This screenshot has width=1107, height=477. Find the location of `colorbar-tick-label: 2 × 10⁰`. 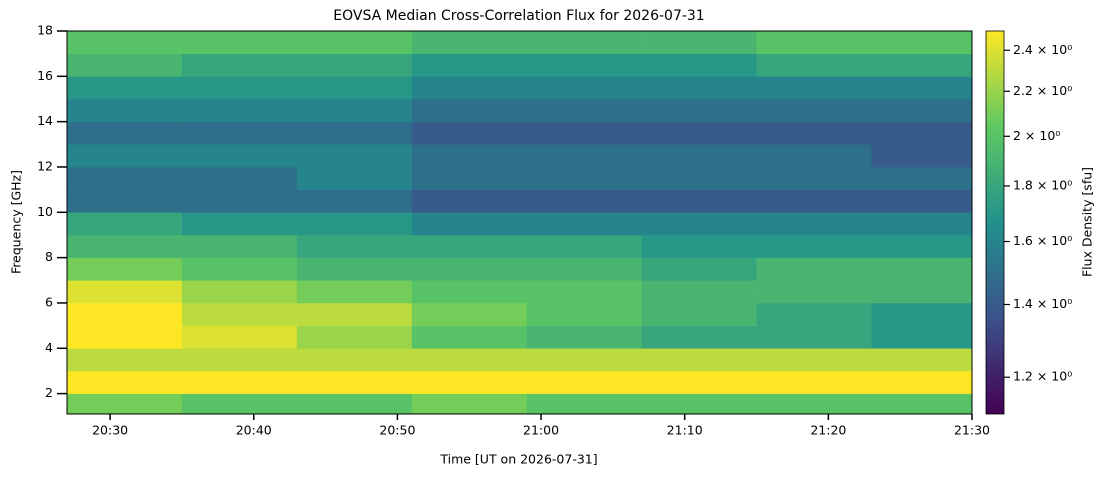

colorbar-tick-label: 2 × 10⁰ is located at coordinates (1036, 135).